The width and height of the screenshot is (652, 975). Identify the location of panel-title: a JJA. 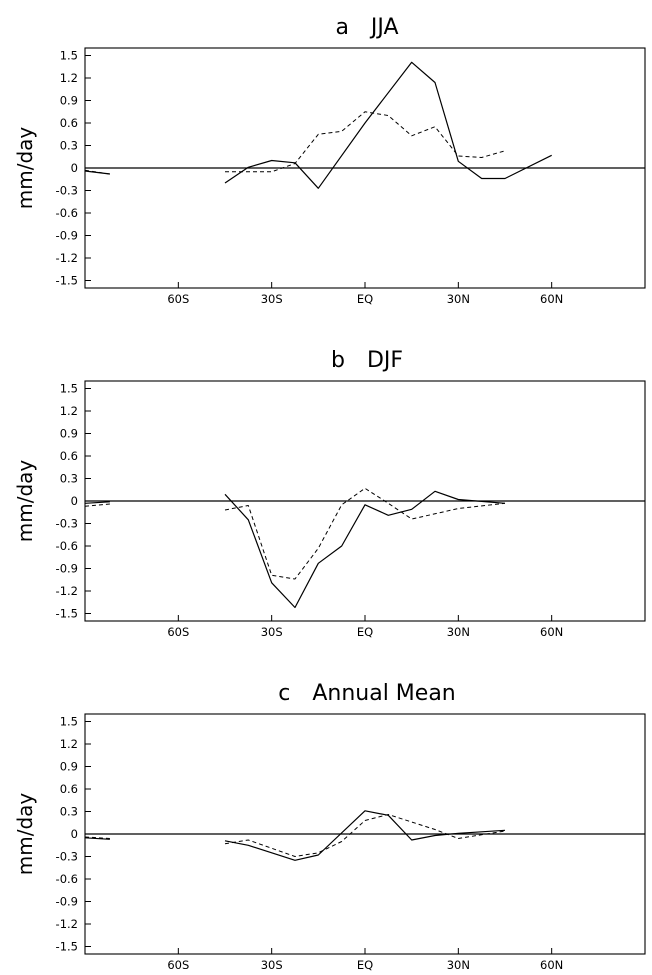
(366, 27).